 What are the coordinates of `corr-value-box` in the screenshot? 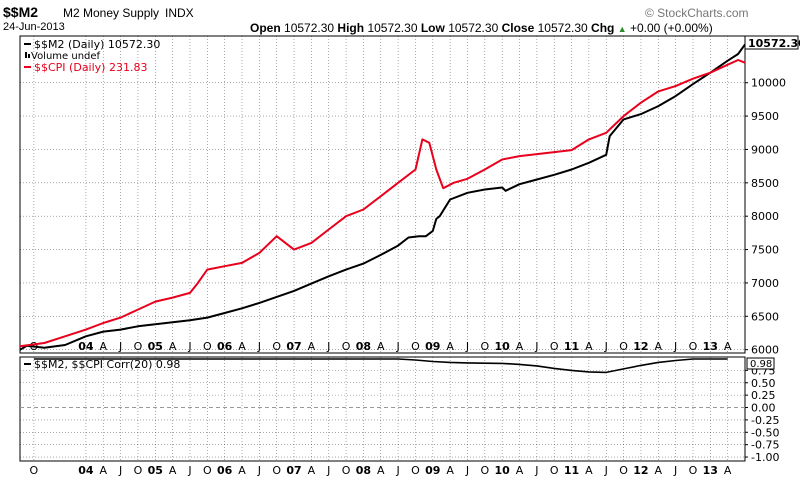 It's located at (760, 363).